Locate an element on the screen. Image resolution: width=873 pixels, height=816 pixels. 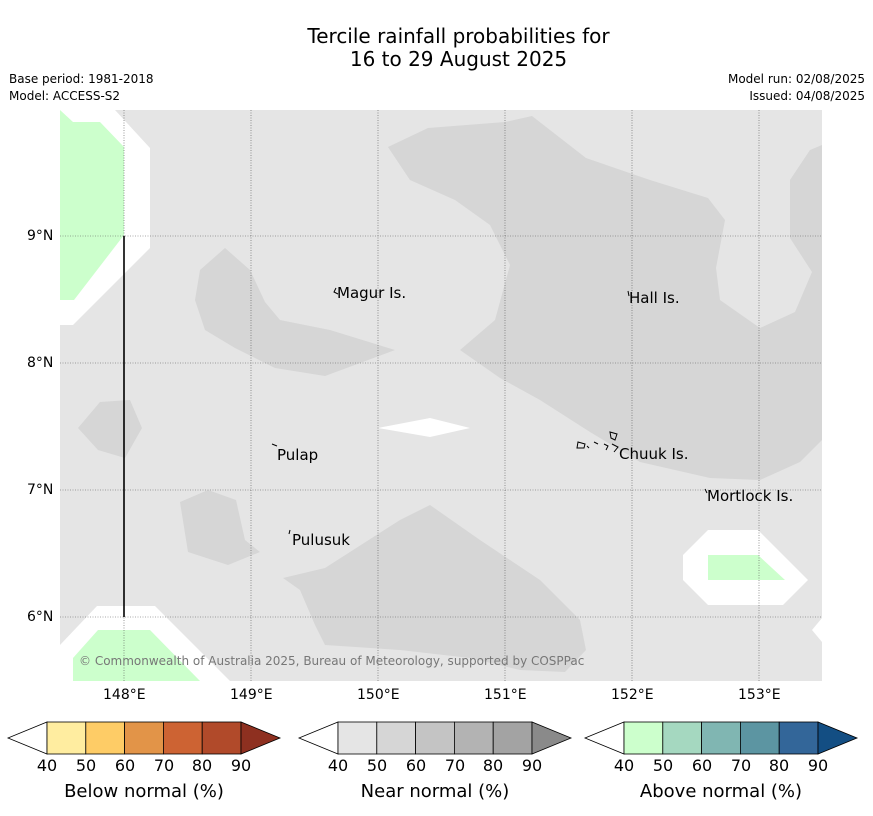
cb-below-tick-60: 60 is located at coordinates (125, 765).